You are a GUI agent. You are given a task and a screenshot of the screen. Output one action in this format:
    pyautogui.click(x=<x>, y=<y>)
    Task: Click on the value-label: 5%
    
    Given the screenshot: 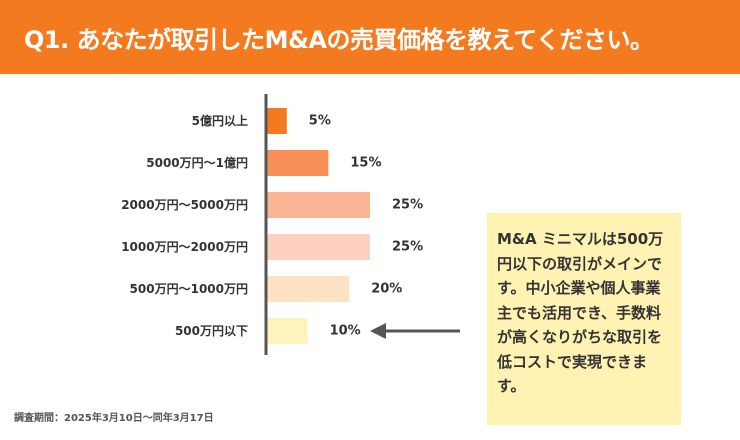 What is the action you would take?
    pyautogui.click(x=320, y=121)
    